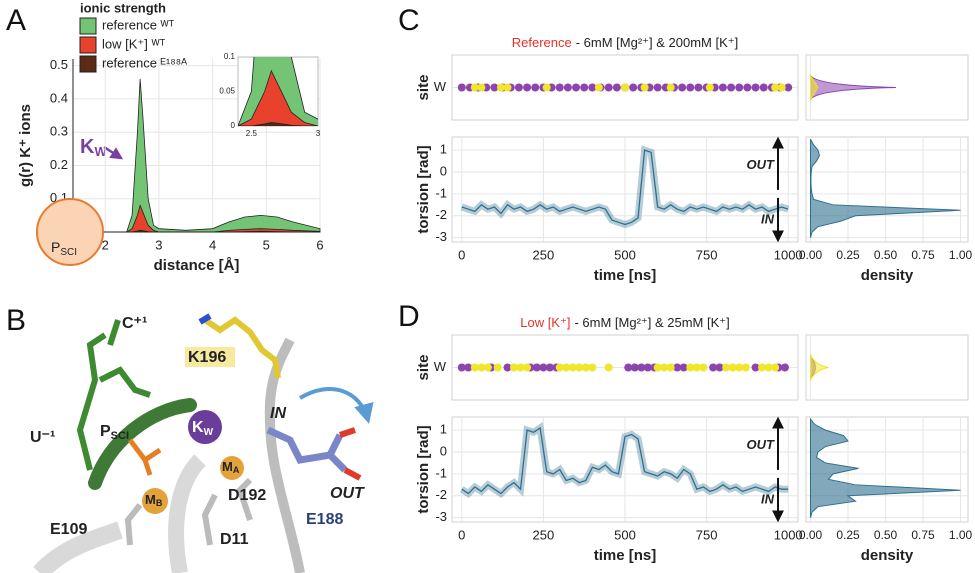 Image resolution: width=975 pixels, height=573 pixels. Describe the element at coordinates (197, 265) in the screenshot. I see `x-axis-label: distance [Å]` at that location.